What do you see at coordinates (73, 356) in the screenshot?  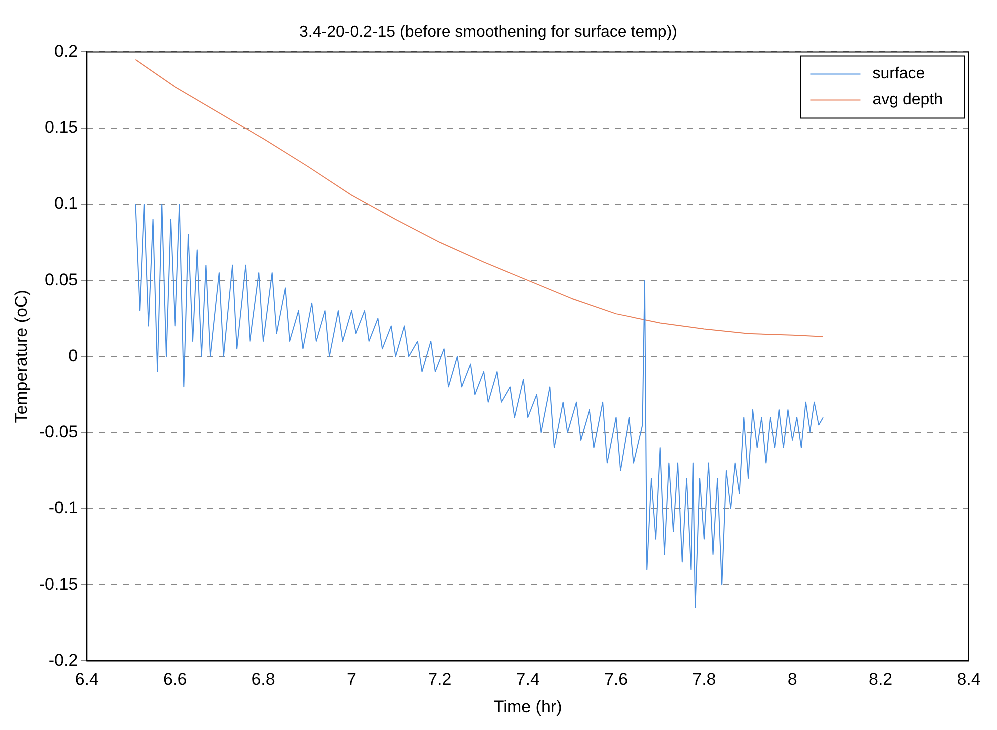 I see `y-tick-label: 0` at bounding box center [73, 356].